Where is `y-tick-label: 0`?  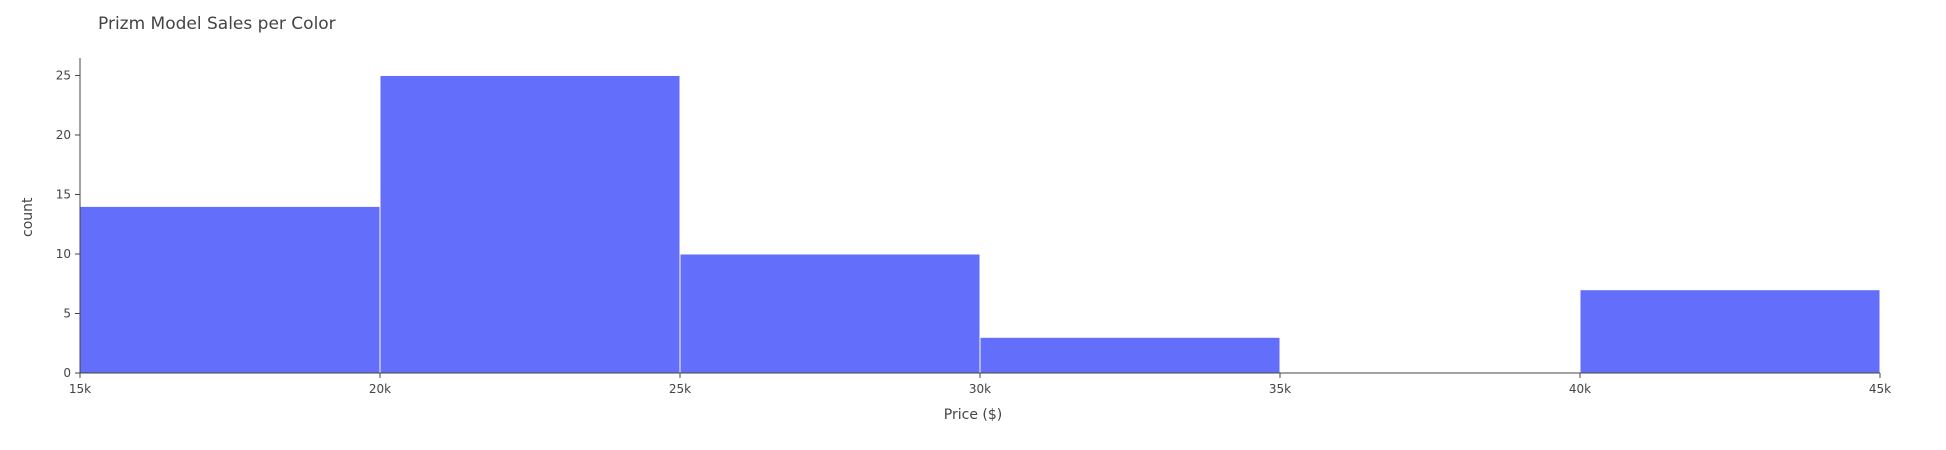 y-tick-label: 0 is located at coordinates (67, 373).